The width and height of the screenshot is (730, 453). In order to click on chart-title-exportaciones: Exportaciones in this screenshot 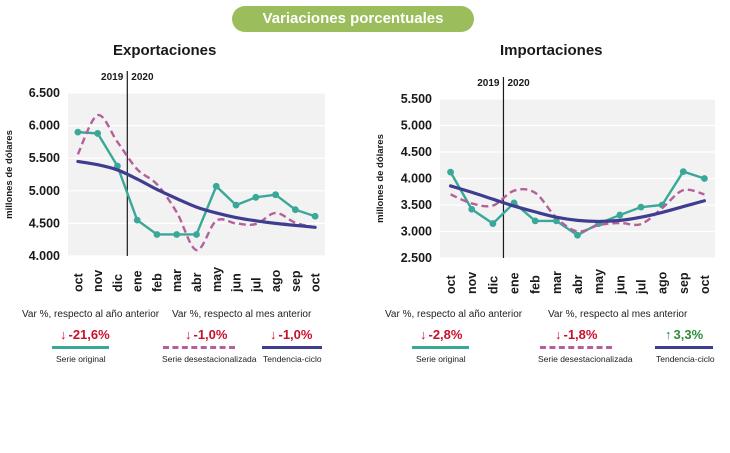, I will do `click(165, 50)`.